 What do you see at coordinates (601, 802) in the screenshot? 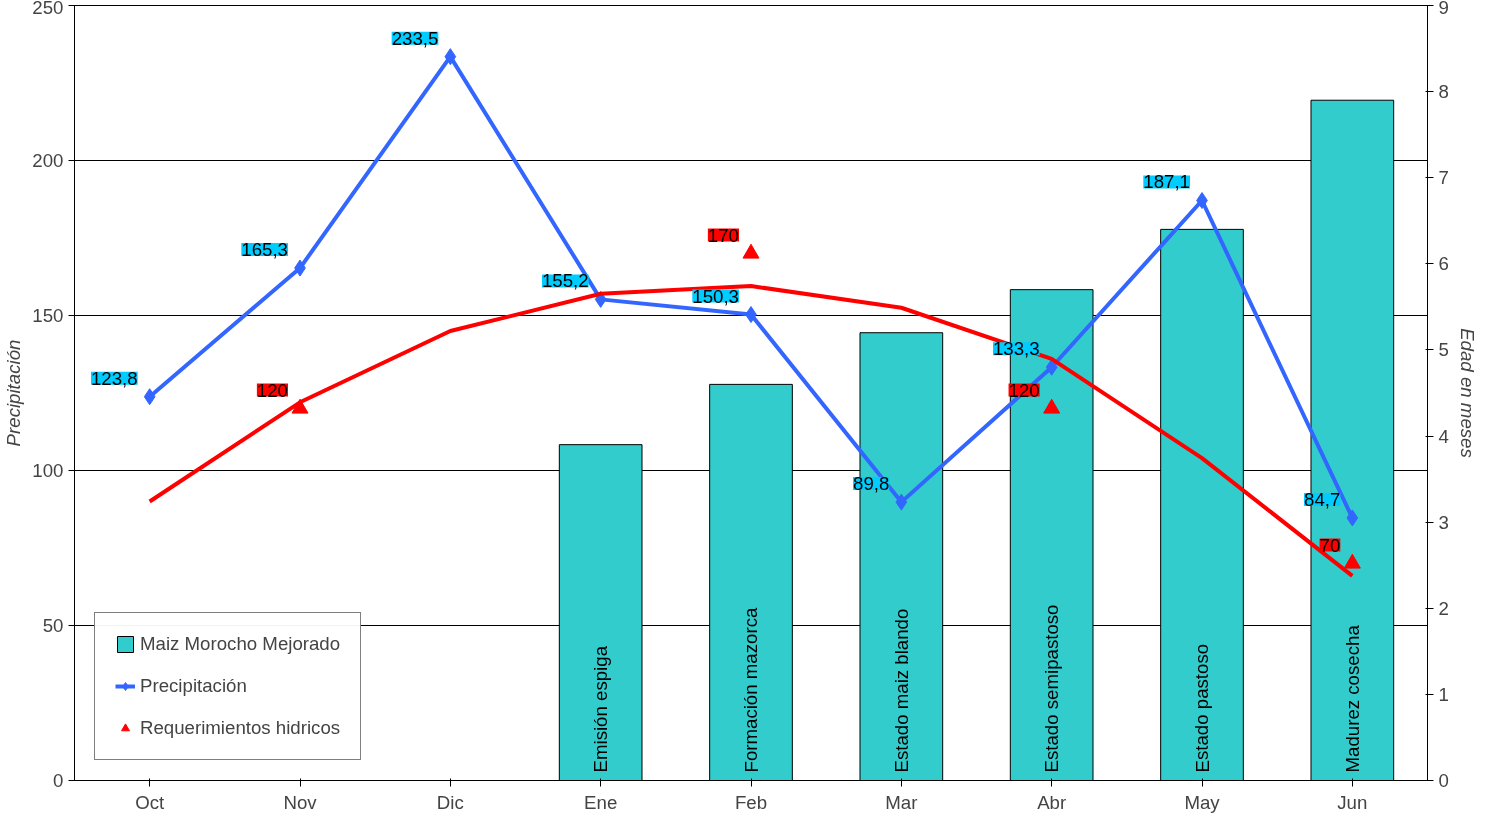
I see `x-tick-label: Ene` at bounding box center [601, 802].